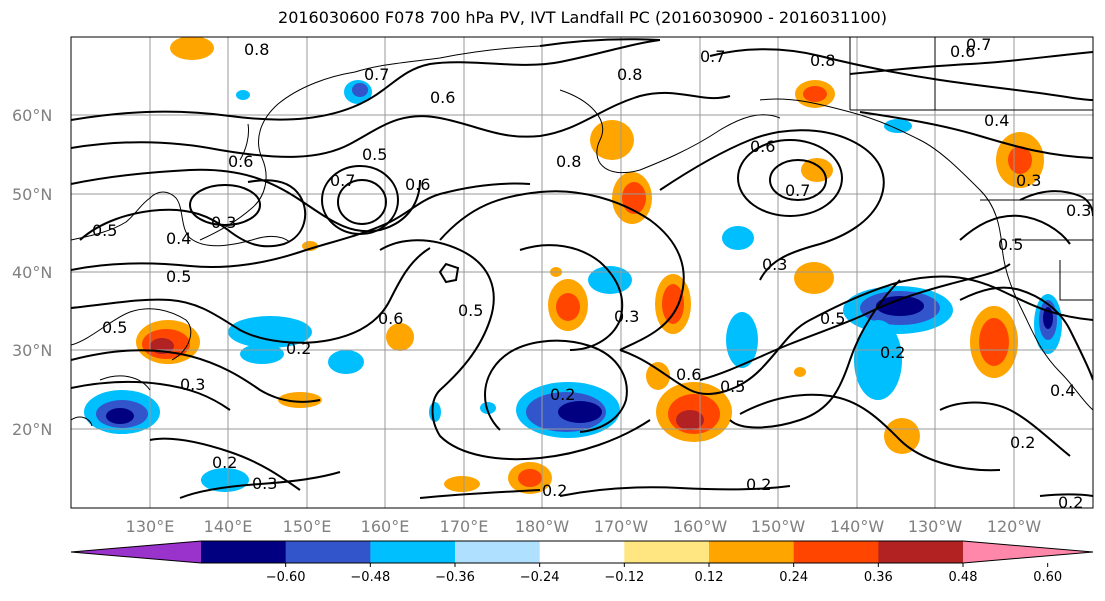 This screenshot has height=601, width=1105. I want to click on latitude-labels: 60°N 50°N 40°N 30°N 20°N, so click(32, 272).